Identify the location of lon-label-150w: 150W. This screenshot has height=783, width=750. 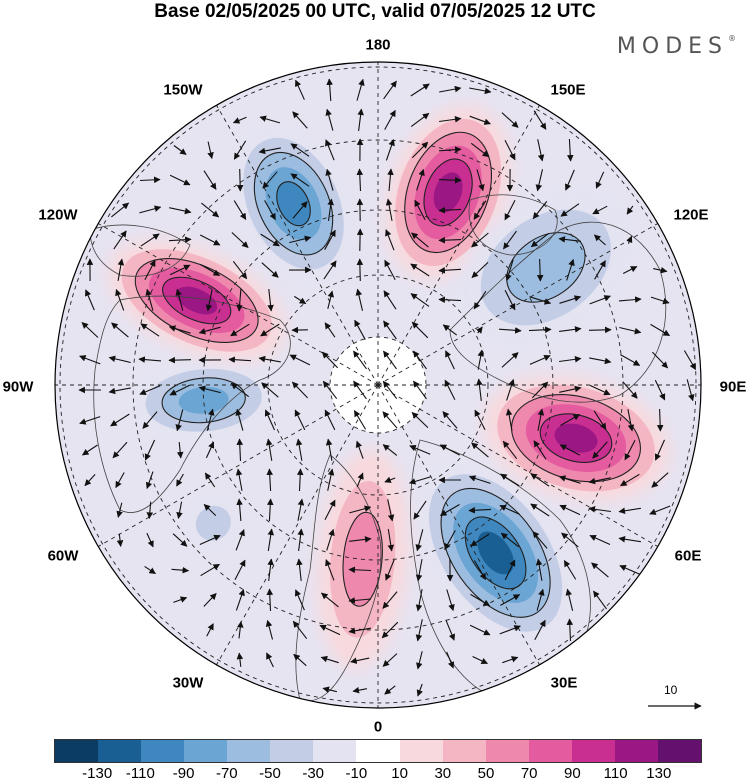
(183, 90).